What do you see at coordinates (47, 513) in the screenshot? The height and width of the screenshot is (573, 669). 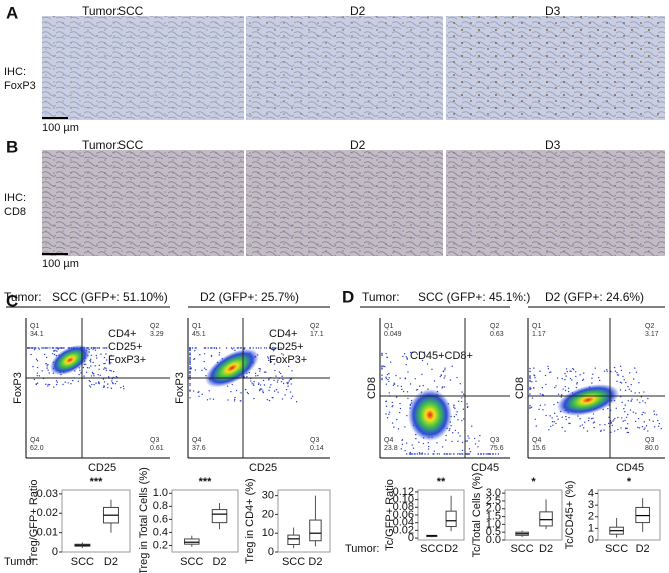 I see `y-tick-label: 0.02` at bounding box center [47, 513].